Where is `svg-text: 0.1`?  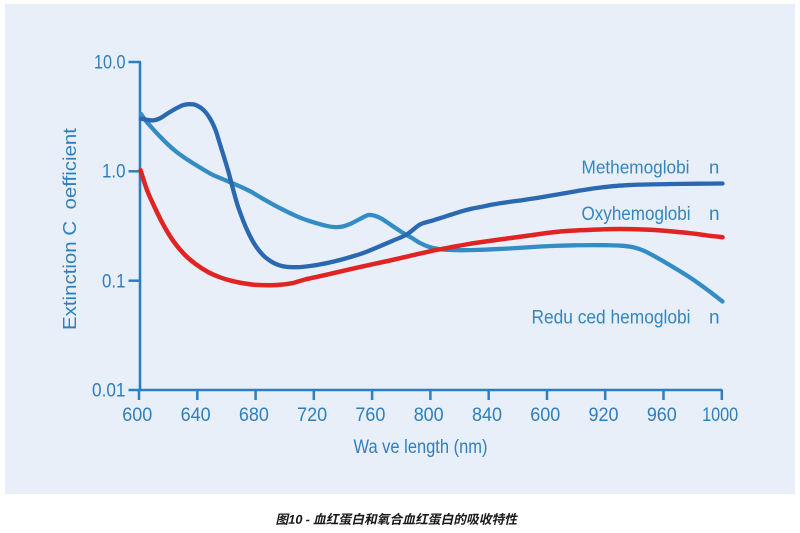 svg-text: 0.1 is located at coordinates (114, 281).